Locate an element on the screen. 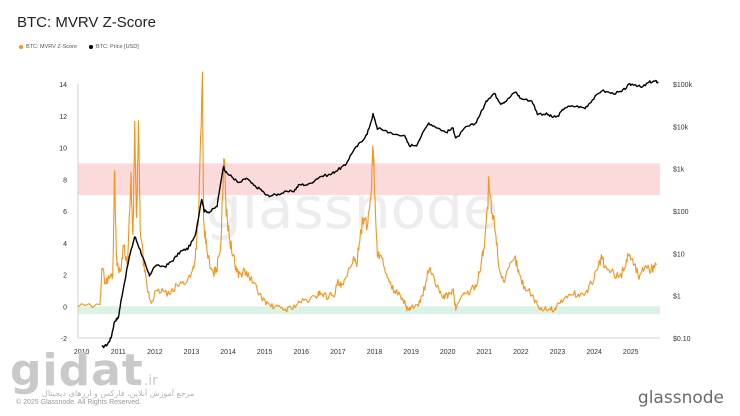 Image resolution: width=740 pixels, height=416 pixels. site-watermark-tld: .ir is located at coordinates (150, 381).